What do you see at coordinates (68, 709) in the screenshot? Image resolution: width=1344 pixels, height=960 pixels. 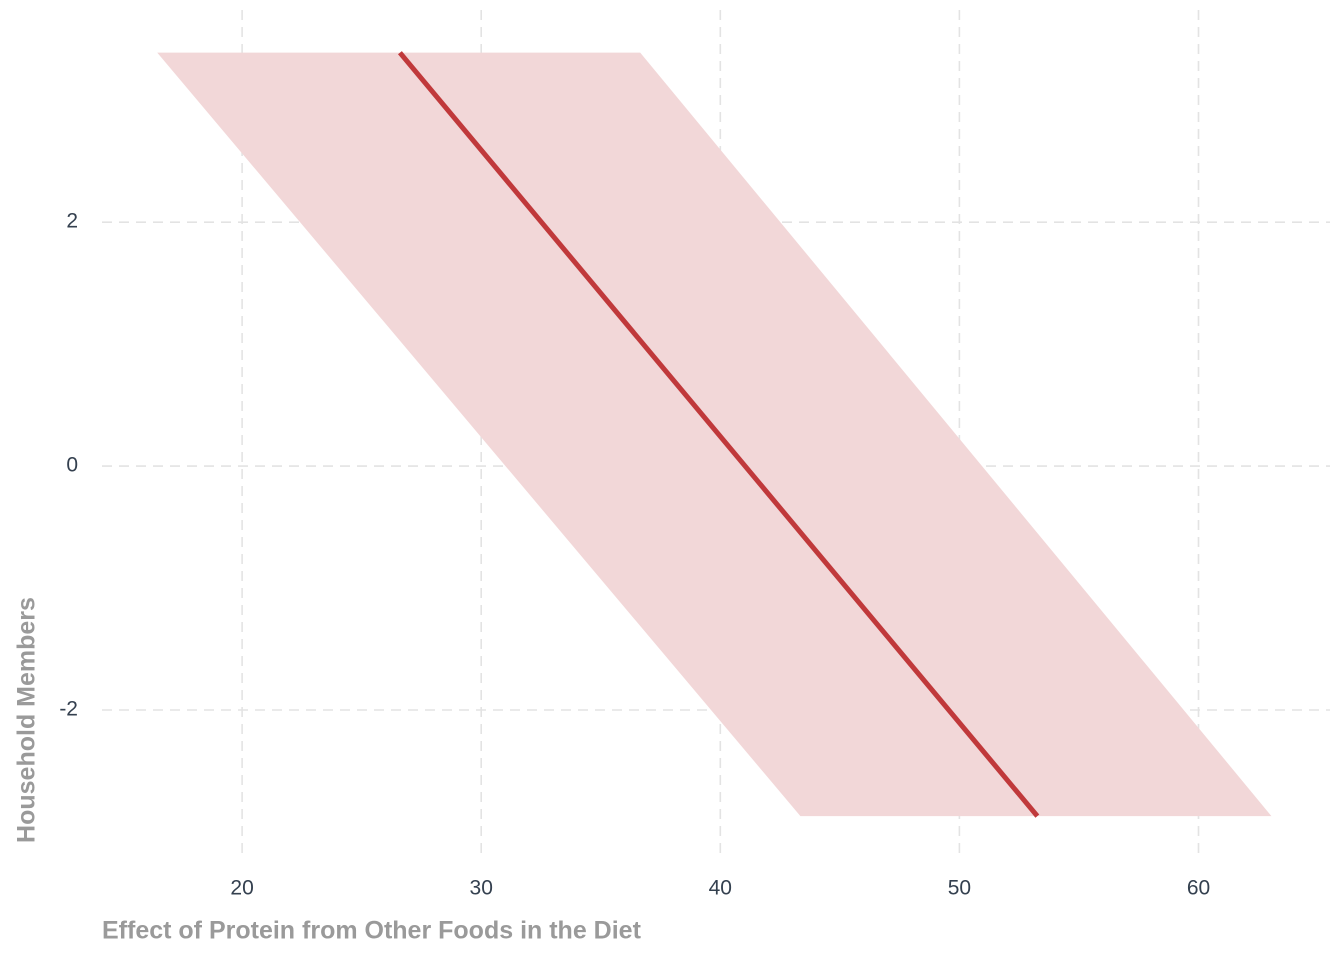 I see `y-tick-label: -2` at bounding box center [68, 709].